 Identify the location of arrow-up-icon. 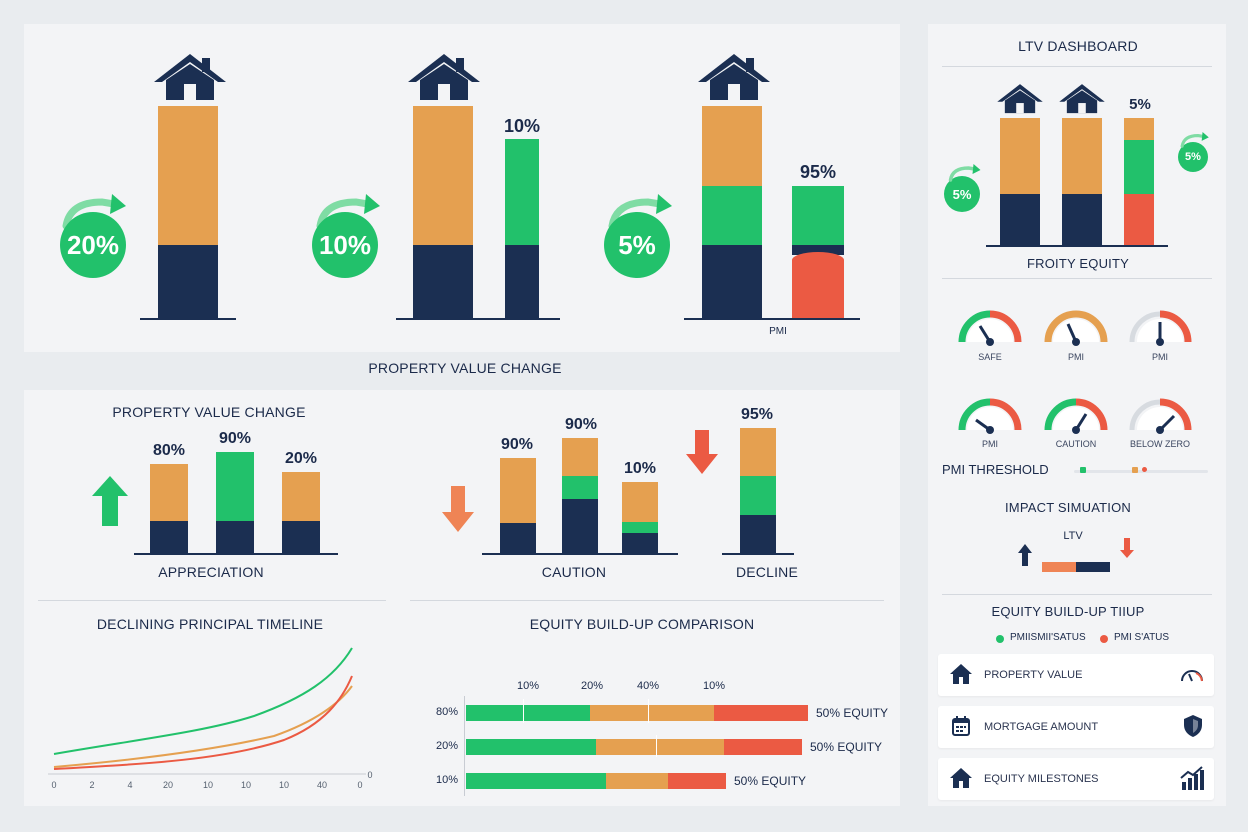
(110, 501).